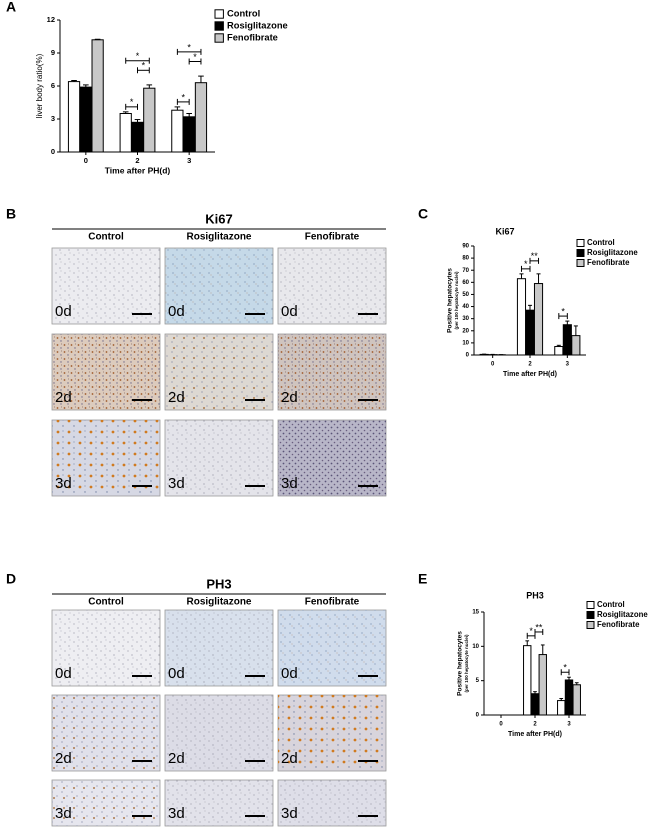 Image resolution: width=660 pixels, height=828 pixels. Describe the element at coordinates (465, 307) in the screenshot. I see `y-tick-label: 40` at that location.